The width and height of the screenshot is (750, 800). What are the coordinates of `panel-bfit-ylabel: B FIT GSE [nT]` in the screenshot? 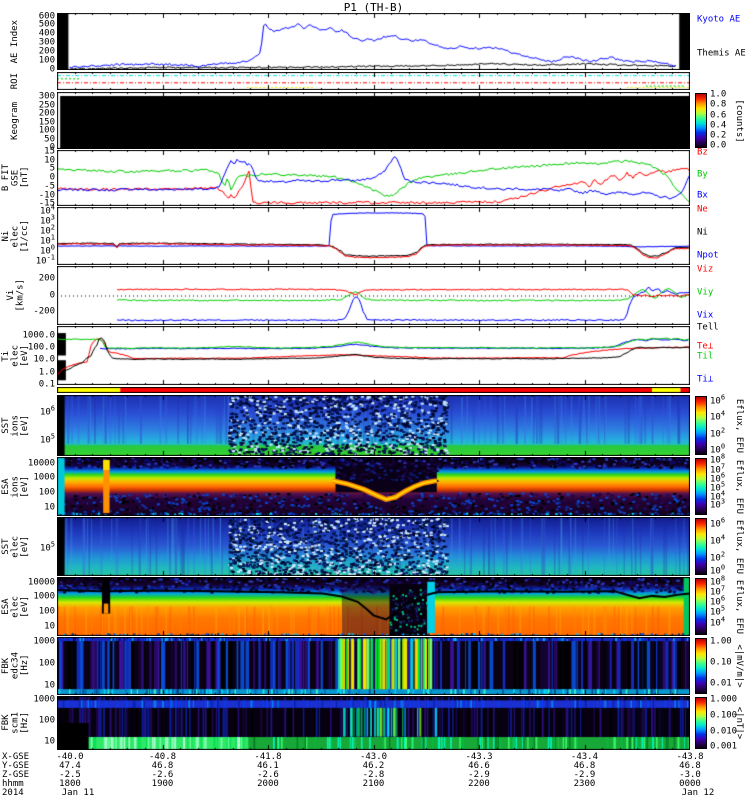 It's located at (16, 178).